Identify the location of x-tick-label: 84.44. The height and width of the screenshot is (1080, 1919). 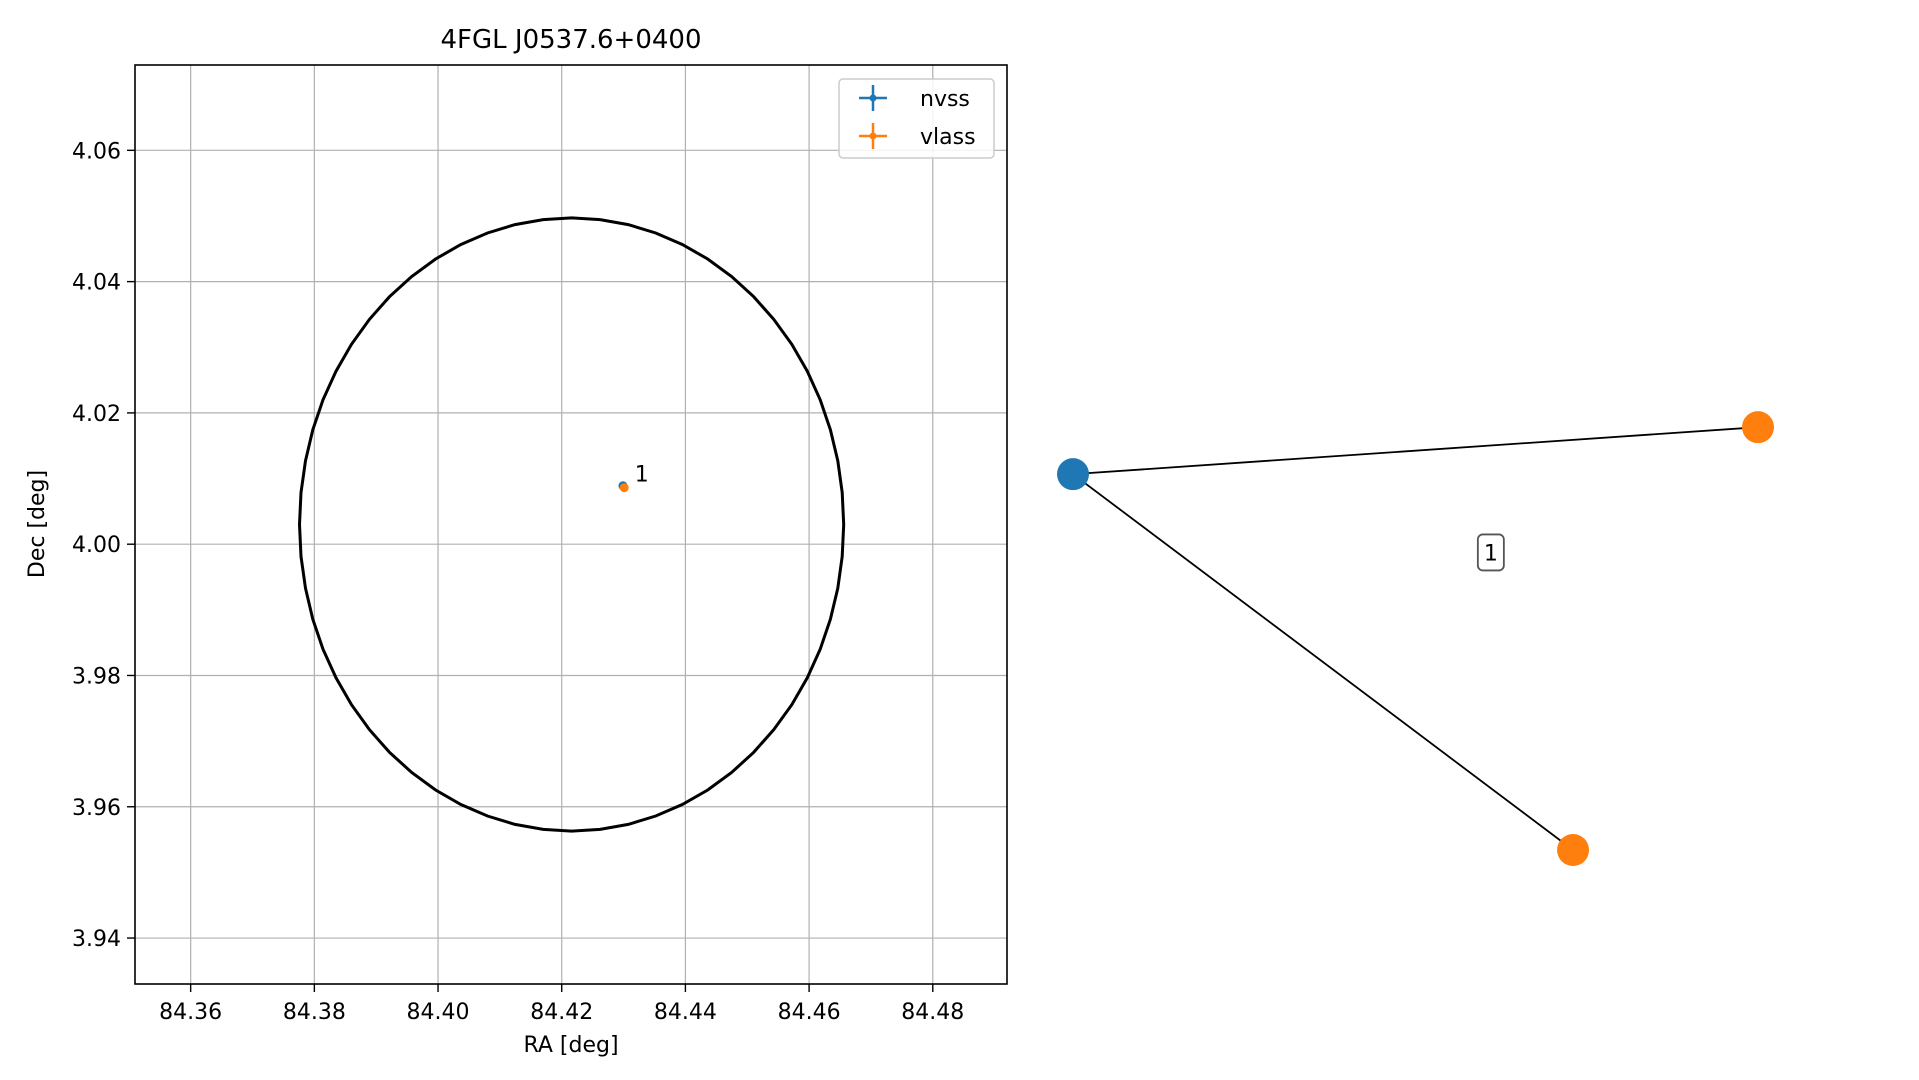
(685, 1012).